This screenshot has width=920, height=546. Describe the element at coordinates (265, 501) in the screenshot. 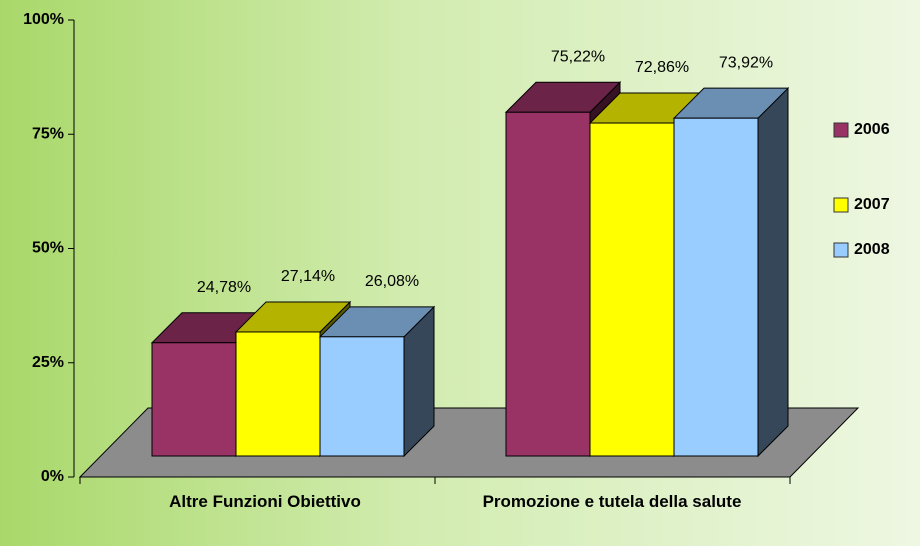

I see `x-tick-label: Altre Funzioni Obiettivo` at that location.